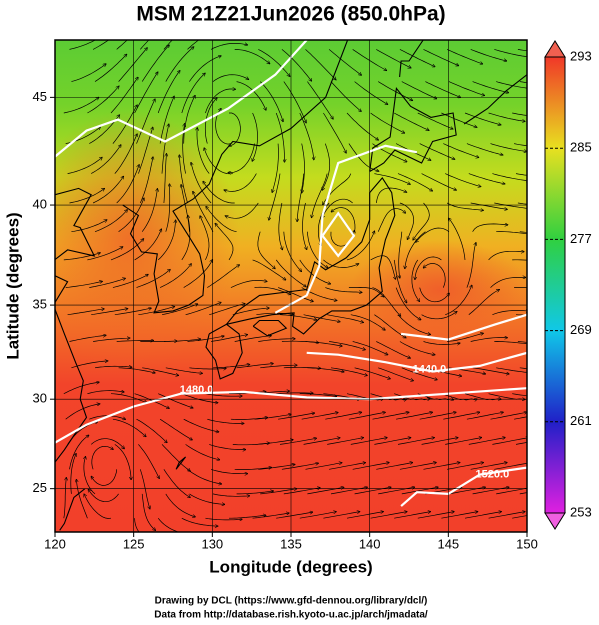 The width and height of the screenshot is (599, 625). What do you see at coordinates (40, 203) in the screenshot?
I see `y-tick-label: 40` at bounding box center [40, 203].